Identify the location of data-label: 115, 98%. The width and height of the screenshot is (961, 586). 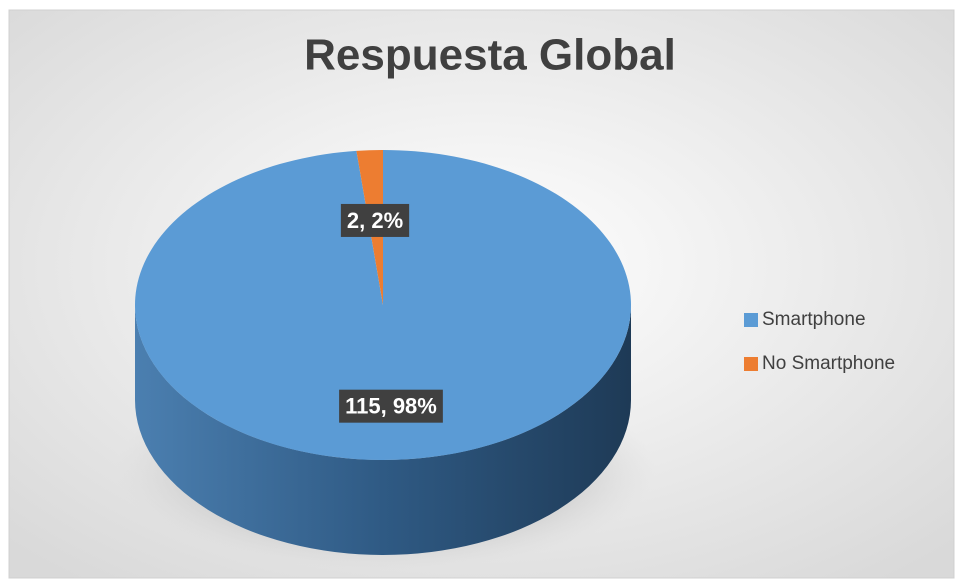
(391, 406).